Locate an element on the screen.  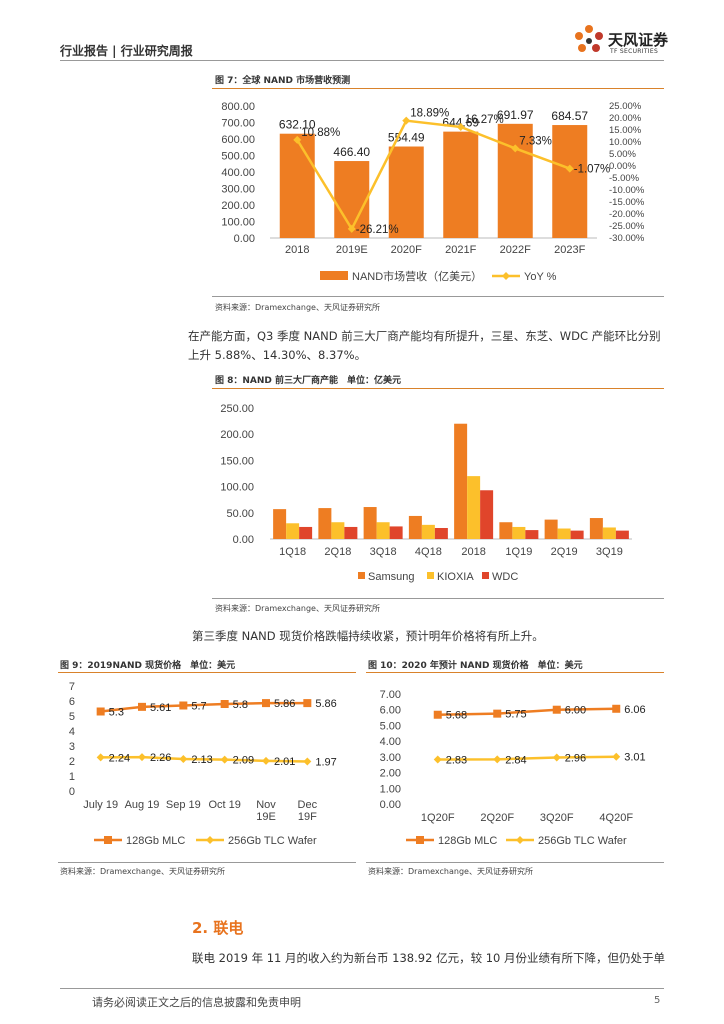
fig10-bottom-rule is located at coordinates (515, 862).